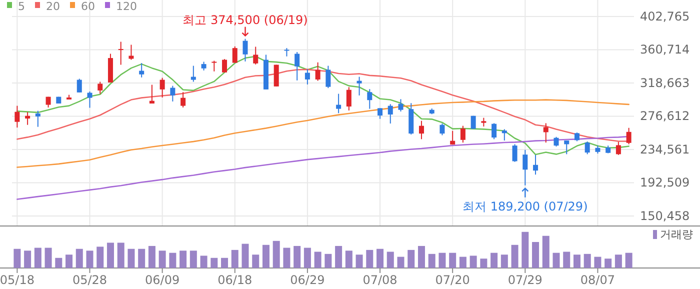  Describe the element at coordinates (665, 49) in the screenshot. I see `y-tick-label: 360,714` at that location.